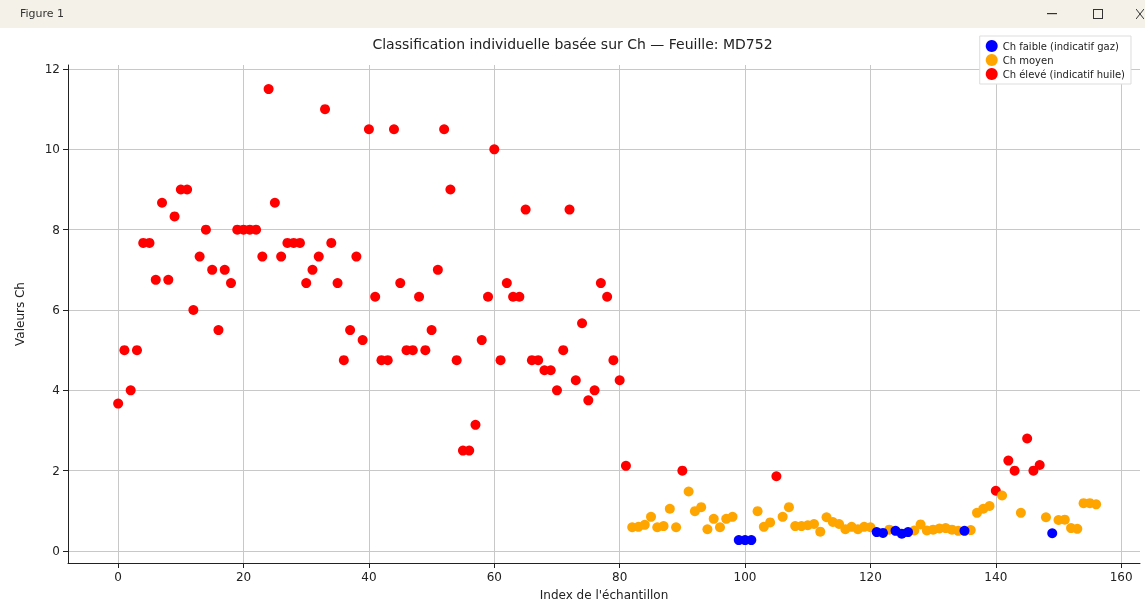  Describe the element at coordinates (243, 577) in the screenshot. I see `x-tick-label: 20` at that location.